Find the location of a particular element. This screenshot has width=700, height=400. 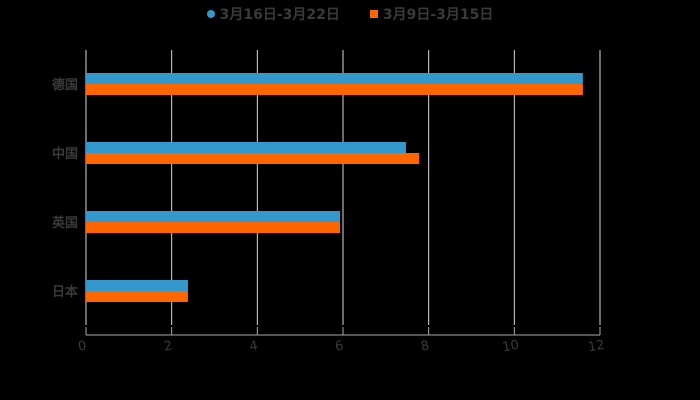

category-label: 中国 is located at coordinates (65, 154).